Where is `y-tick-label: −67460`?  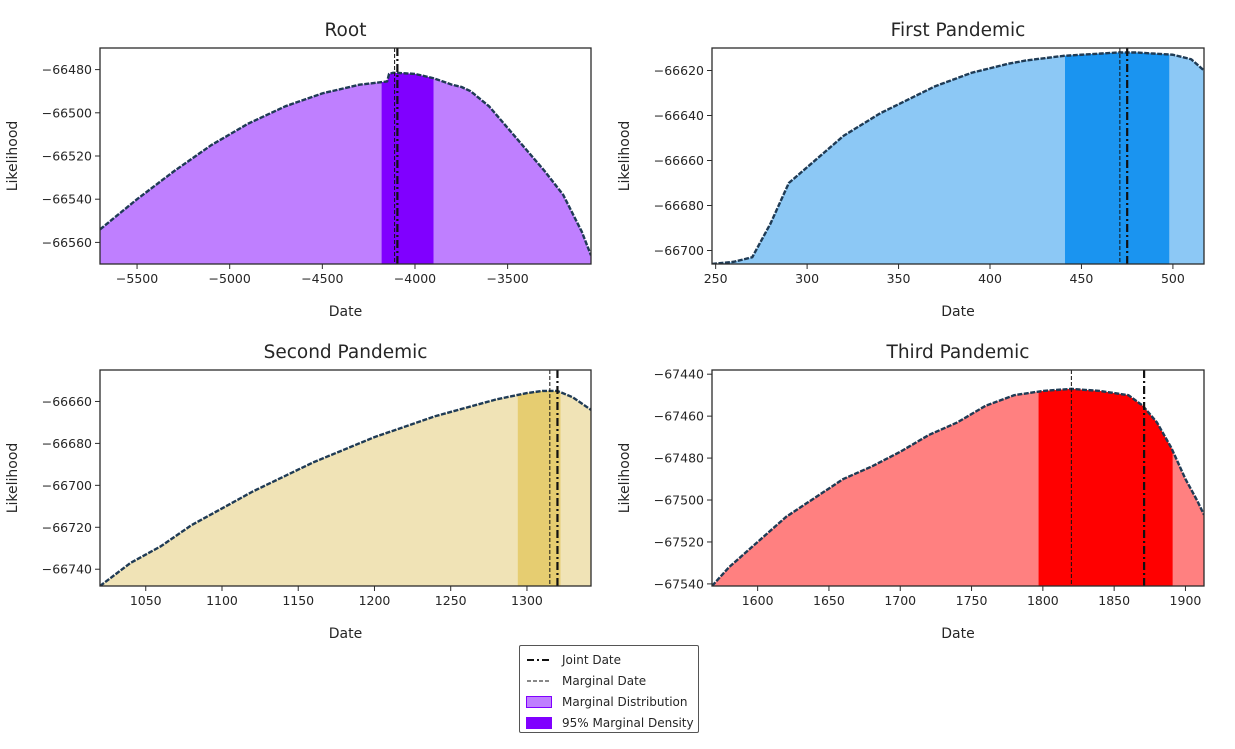
y-tick-label: −67460 is located at coordinates (679, 416).